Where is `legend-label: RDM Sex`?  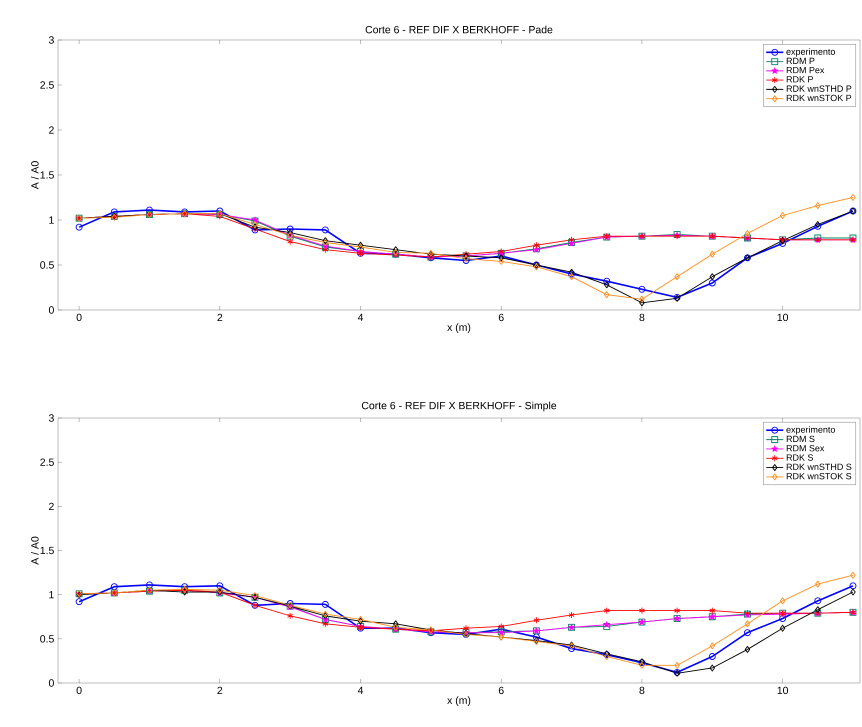 legend-label: RDM Sex is located at coordinates (805, 448).